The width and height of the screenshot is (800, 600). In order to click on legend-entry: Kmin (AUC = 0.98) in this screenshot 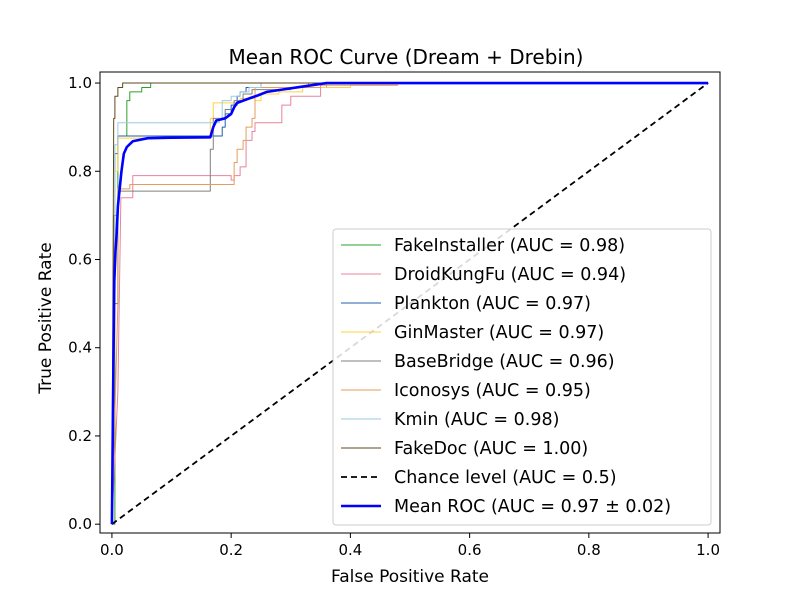, I will do `click(476, 420)`.